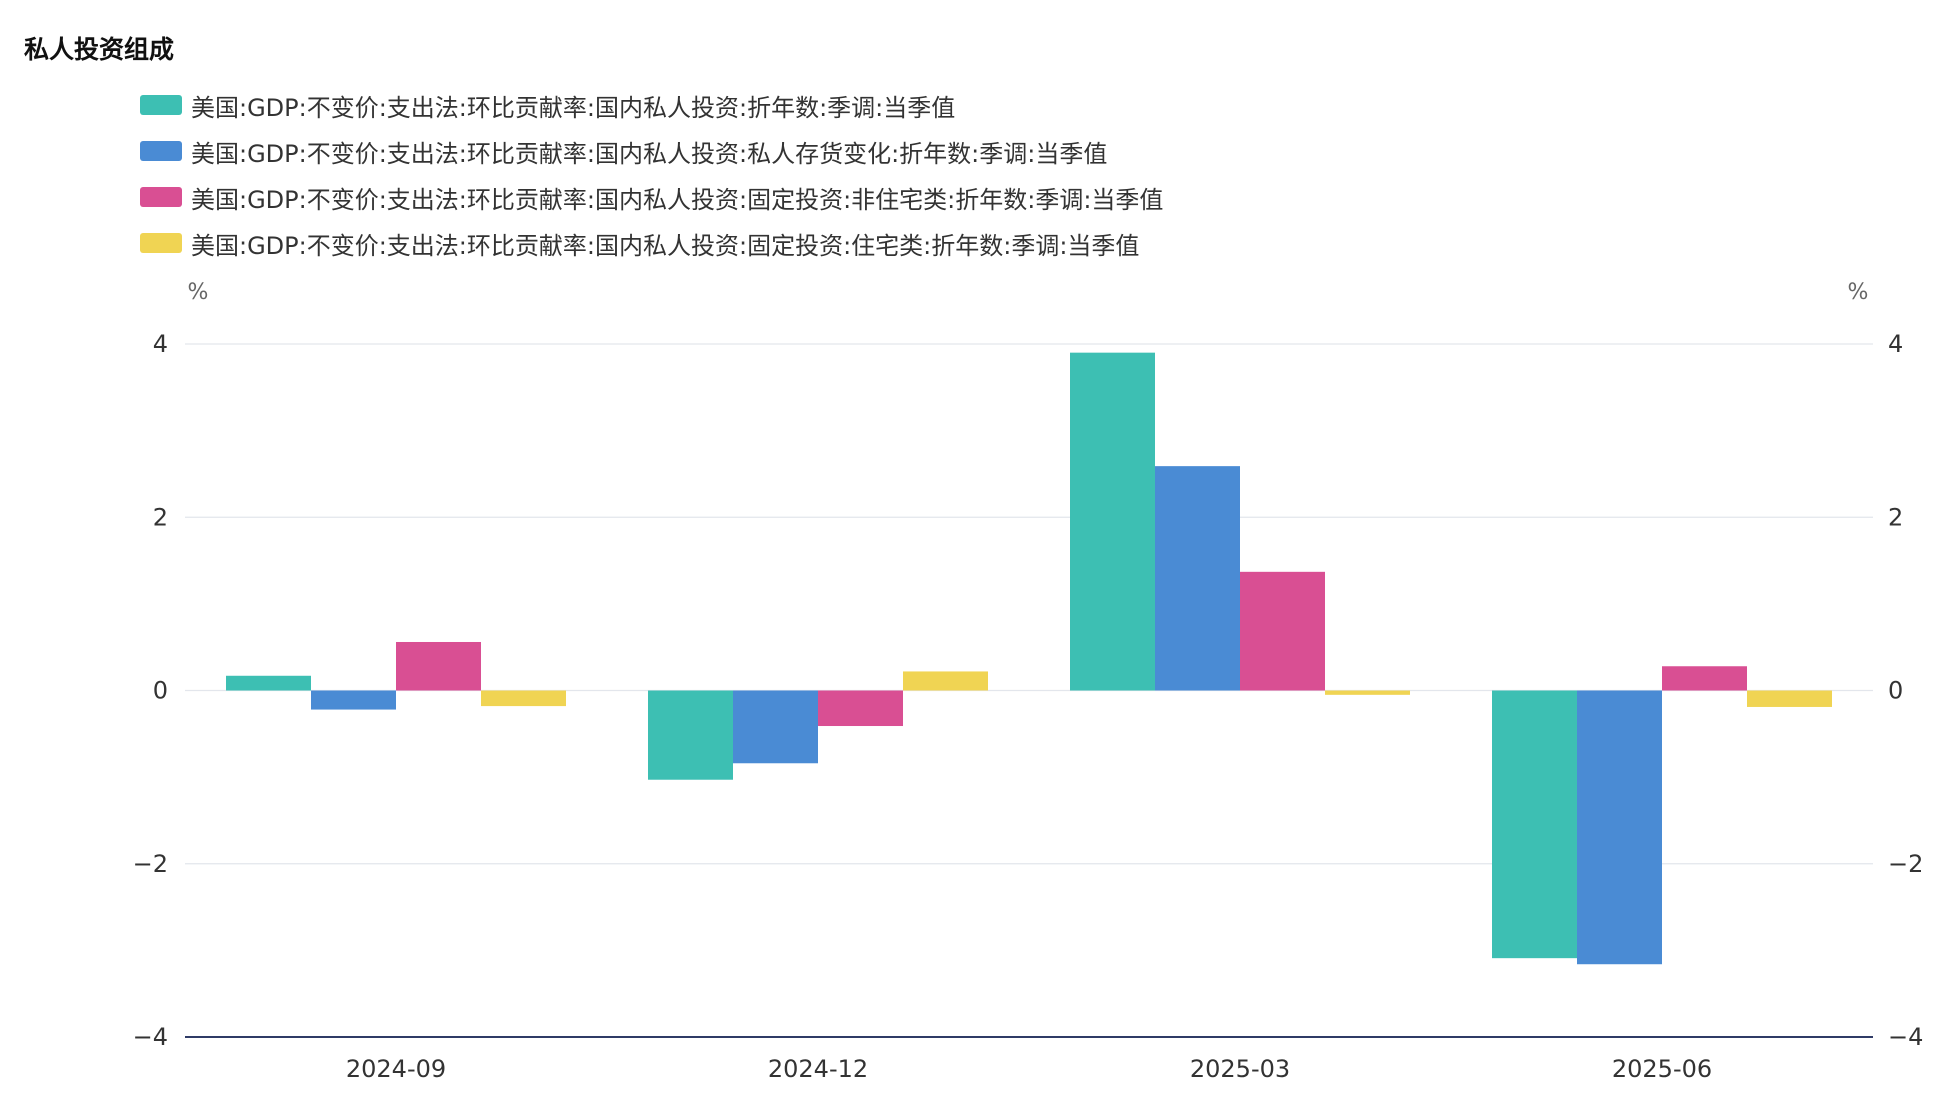 This screenshot has height=1102, width=1954. What do you see at coordinates (161, 151) in the screenshot?
I see `legend-swatch-inventory` at bounding box center [161, 151].